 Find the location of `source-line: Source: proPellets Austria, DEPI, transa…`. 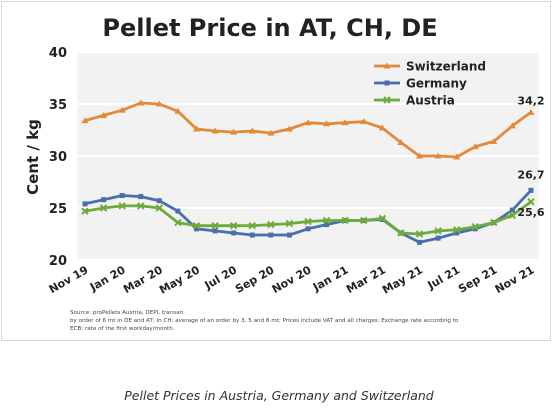

source-line: Source: proPellets Austria, DEPI, transa… is located at coordinates (127, 313).